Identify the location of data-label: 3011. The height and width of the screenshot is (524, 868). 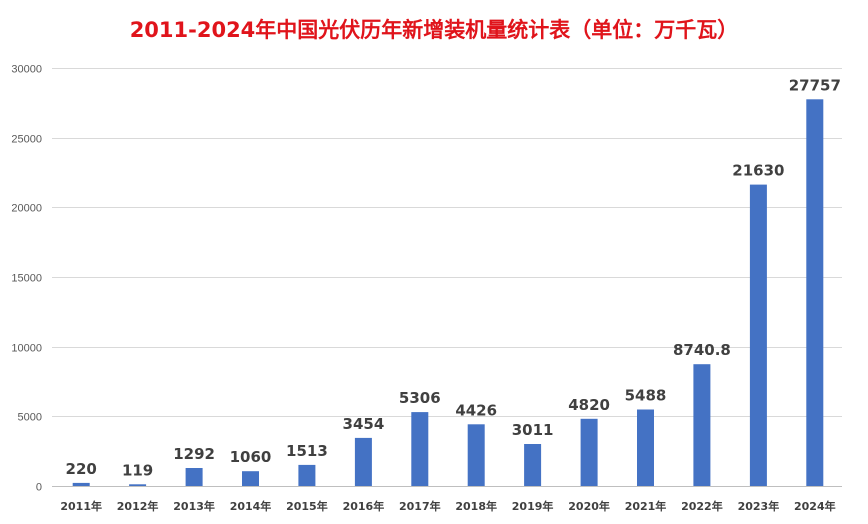
(533, 430).